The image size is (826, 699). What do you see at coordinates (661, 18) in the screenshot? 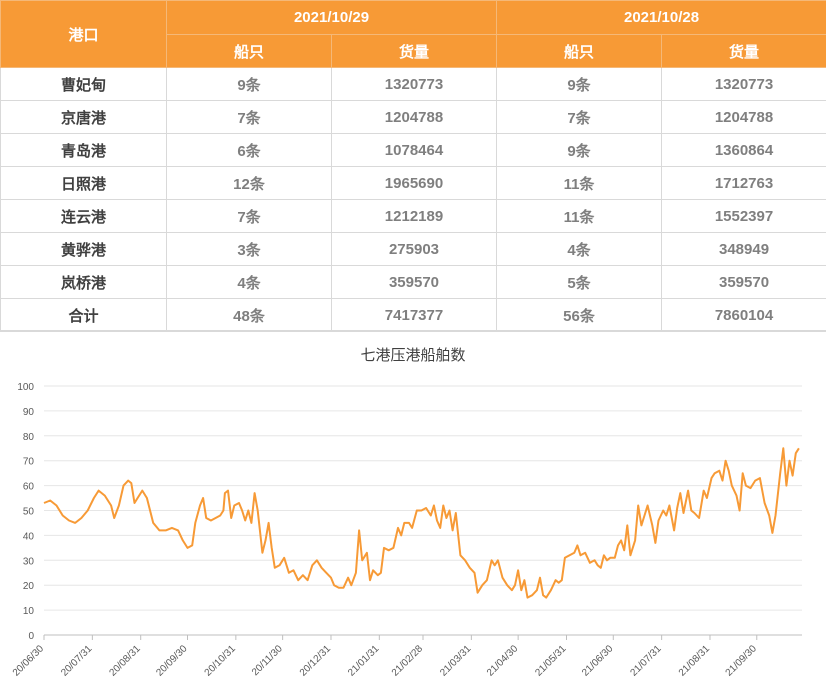
I see `date-header-2: 2021/10/28` at bounding box center [661, 18].